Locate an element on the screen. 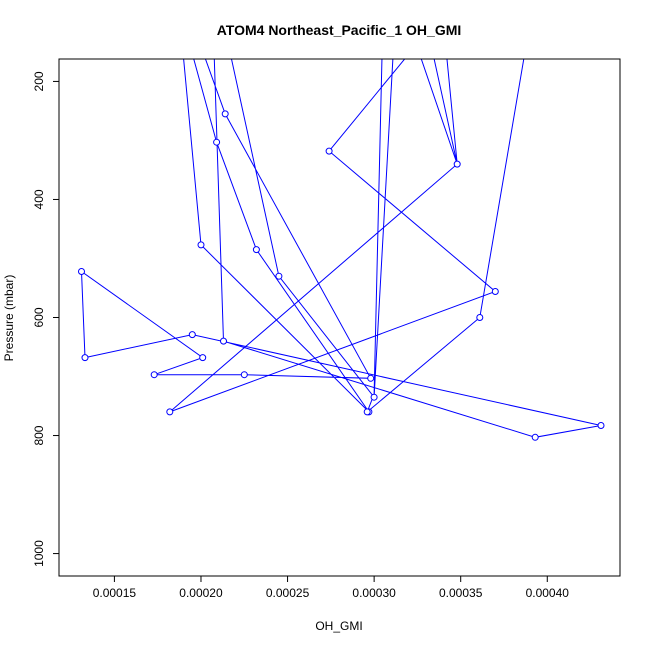 Image resolution: width=650 pixels, height=650 pixels. x-tick-label: 0.00040 is located at coordinates (548, 593).